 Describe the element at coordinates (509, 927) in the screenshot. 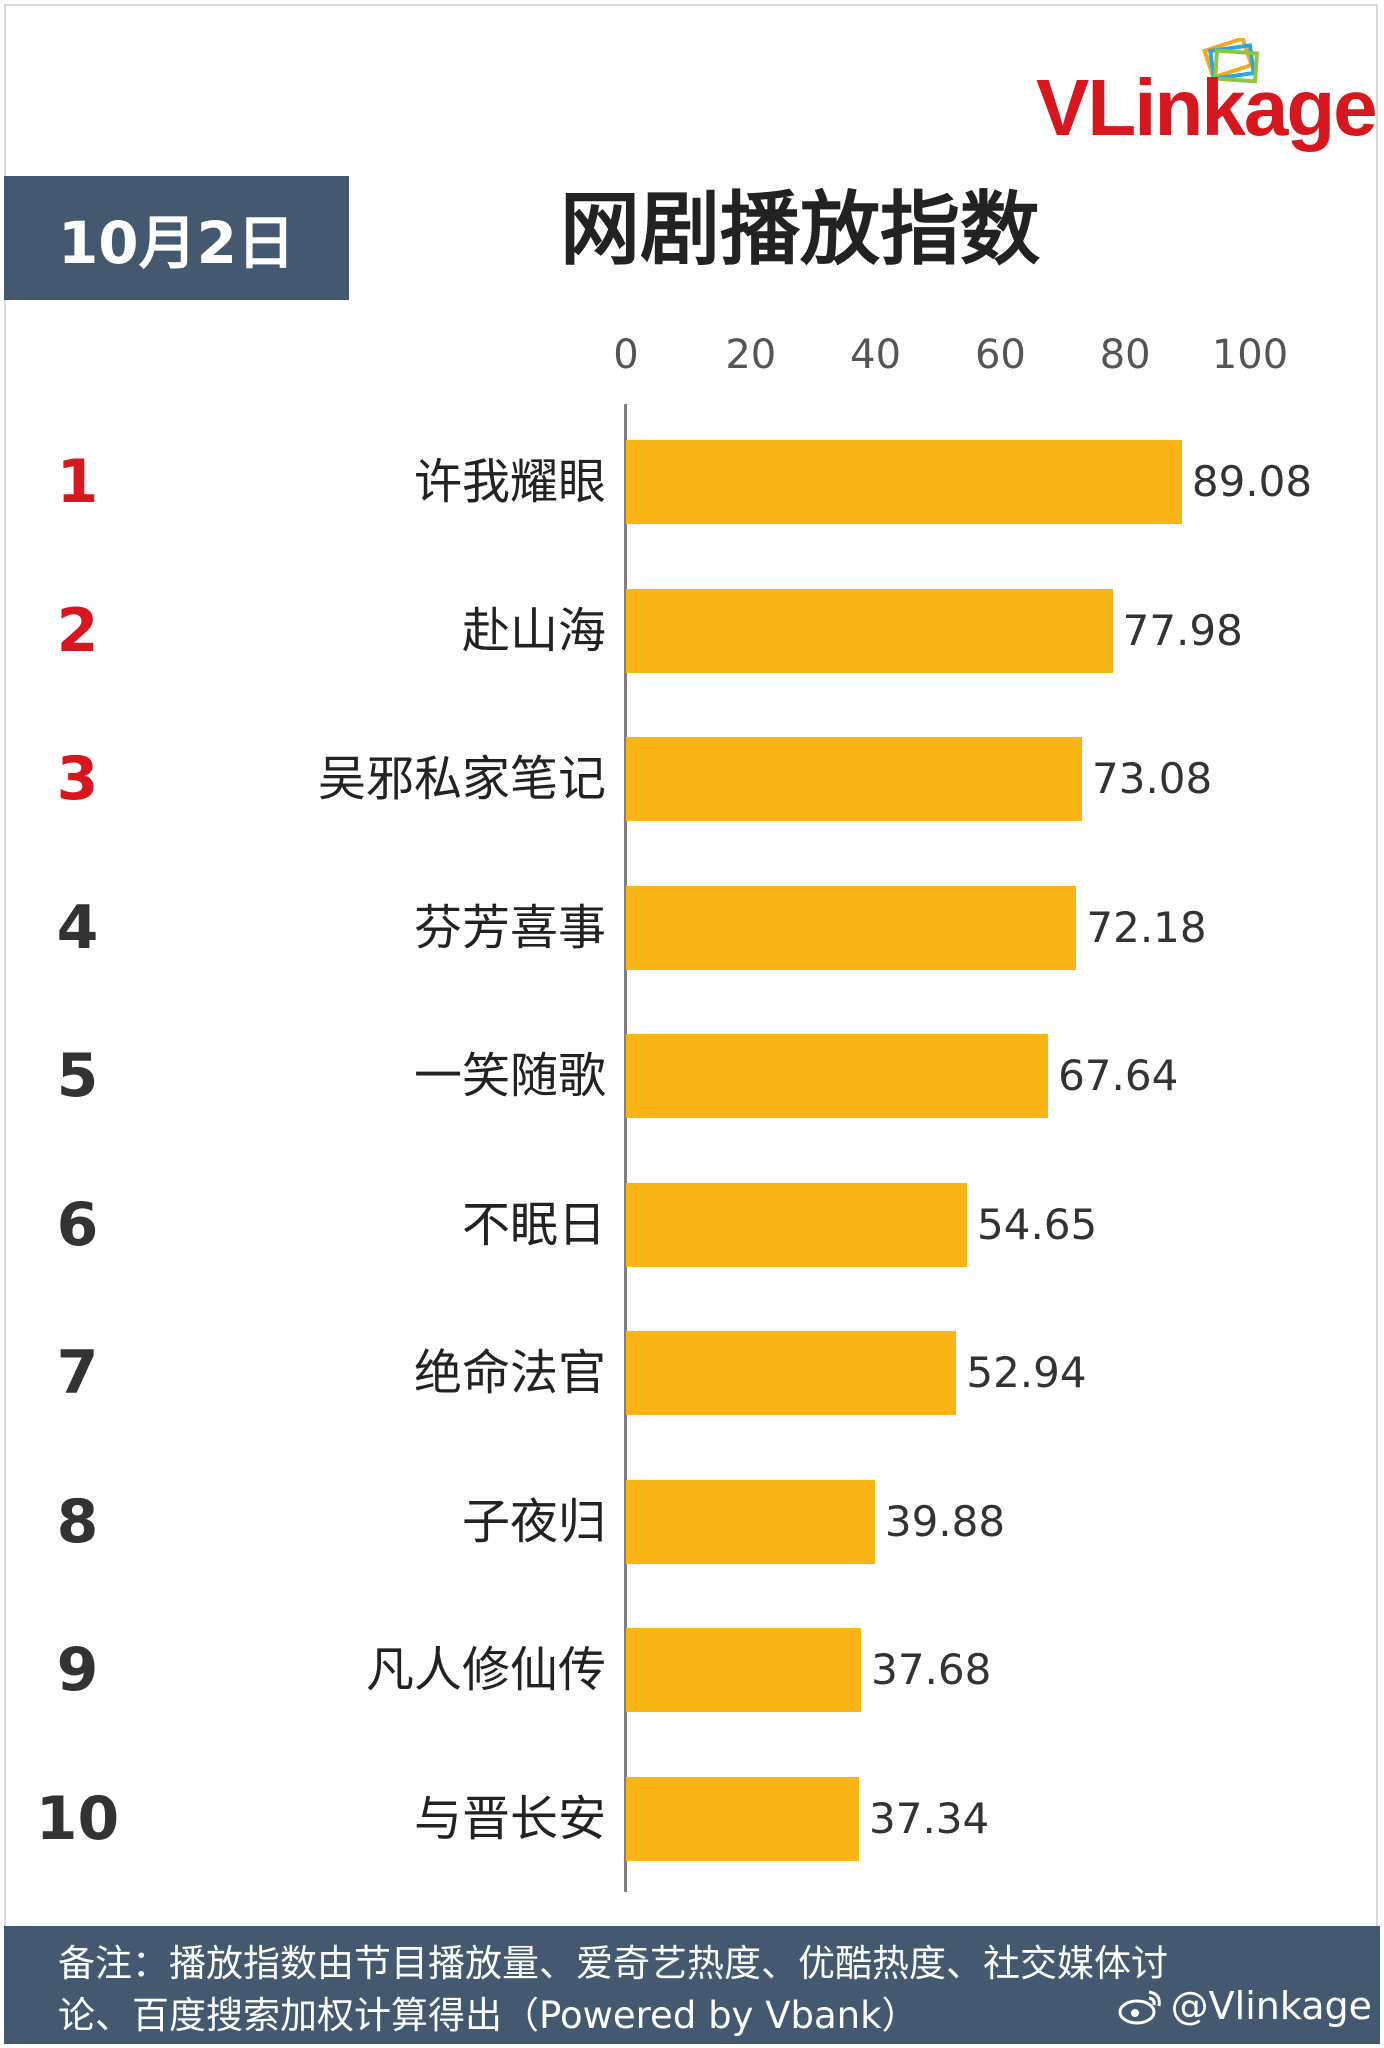

I see `category-label: 芬芳喜事` at that location.